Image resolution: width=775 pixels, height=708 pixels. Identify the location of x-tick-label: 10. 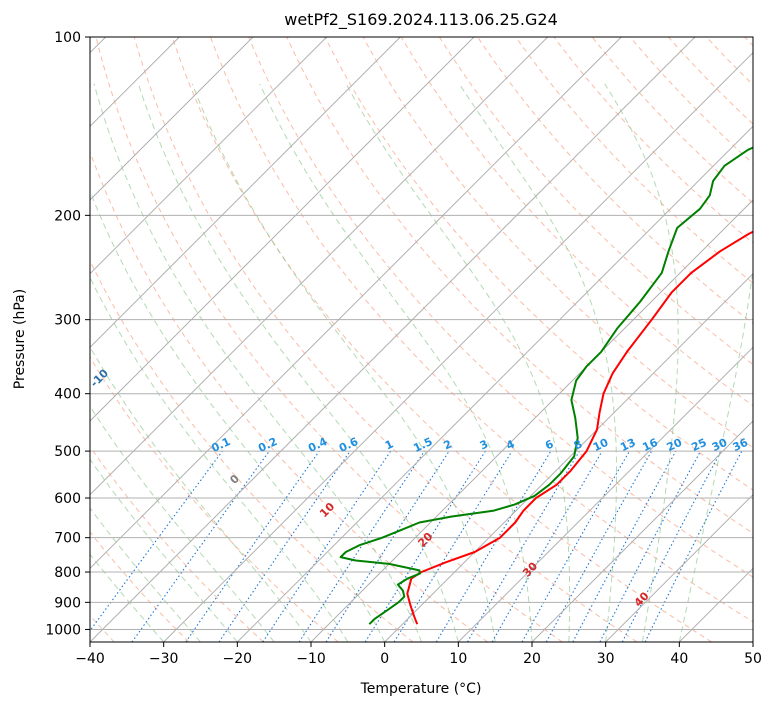
(458, 659).